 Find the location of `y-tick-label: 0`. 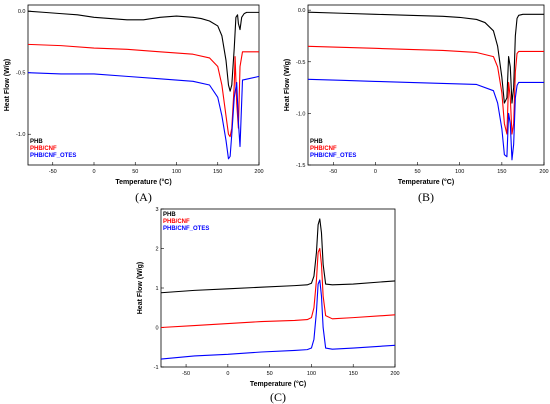

y-tick-label: 0 is located at coordinates (156, 329).